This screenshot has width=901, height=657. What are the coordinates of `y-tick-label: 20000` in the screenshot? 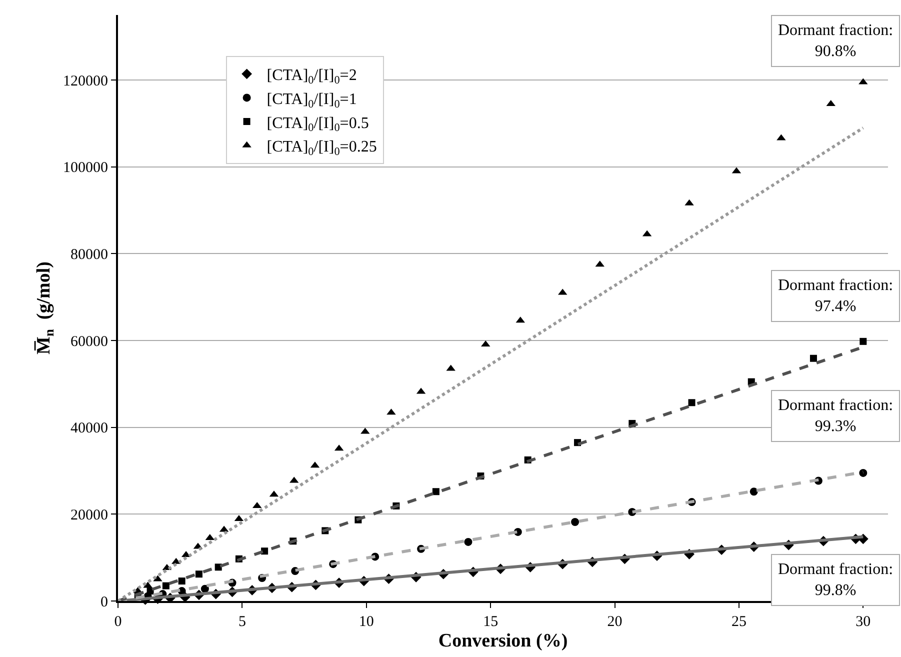 It's located at (89, 515).